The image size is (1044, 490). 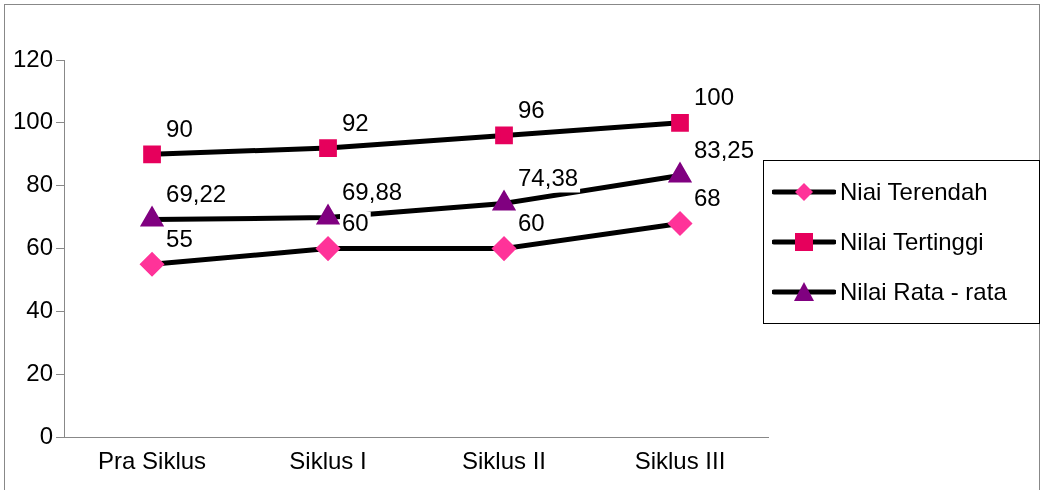 What do you see at coordinates (328, 461) in the screenshot?
I see `x-tick-label: Siklus I` at bounding box center [328, 461].